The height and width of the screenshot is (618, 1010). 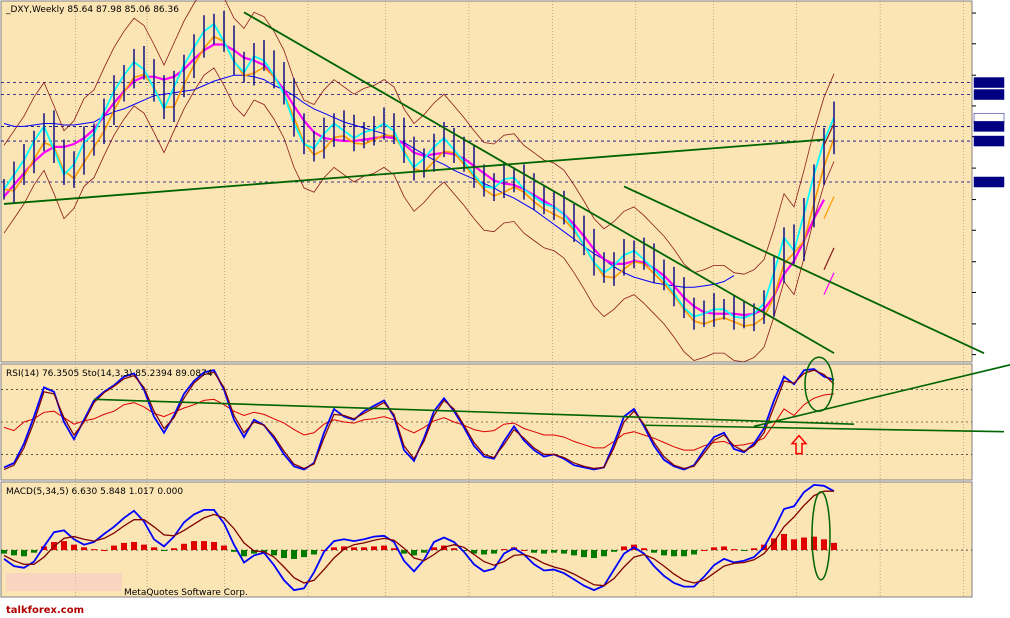 I want to click on macd-signal-line, so click(x=418, y=538).